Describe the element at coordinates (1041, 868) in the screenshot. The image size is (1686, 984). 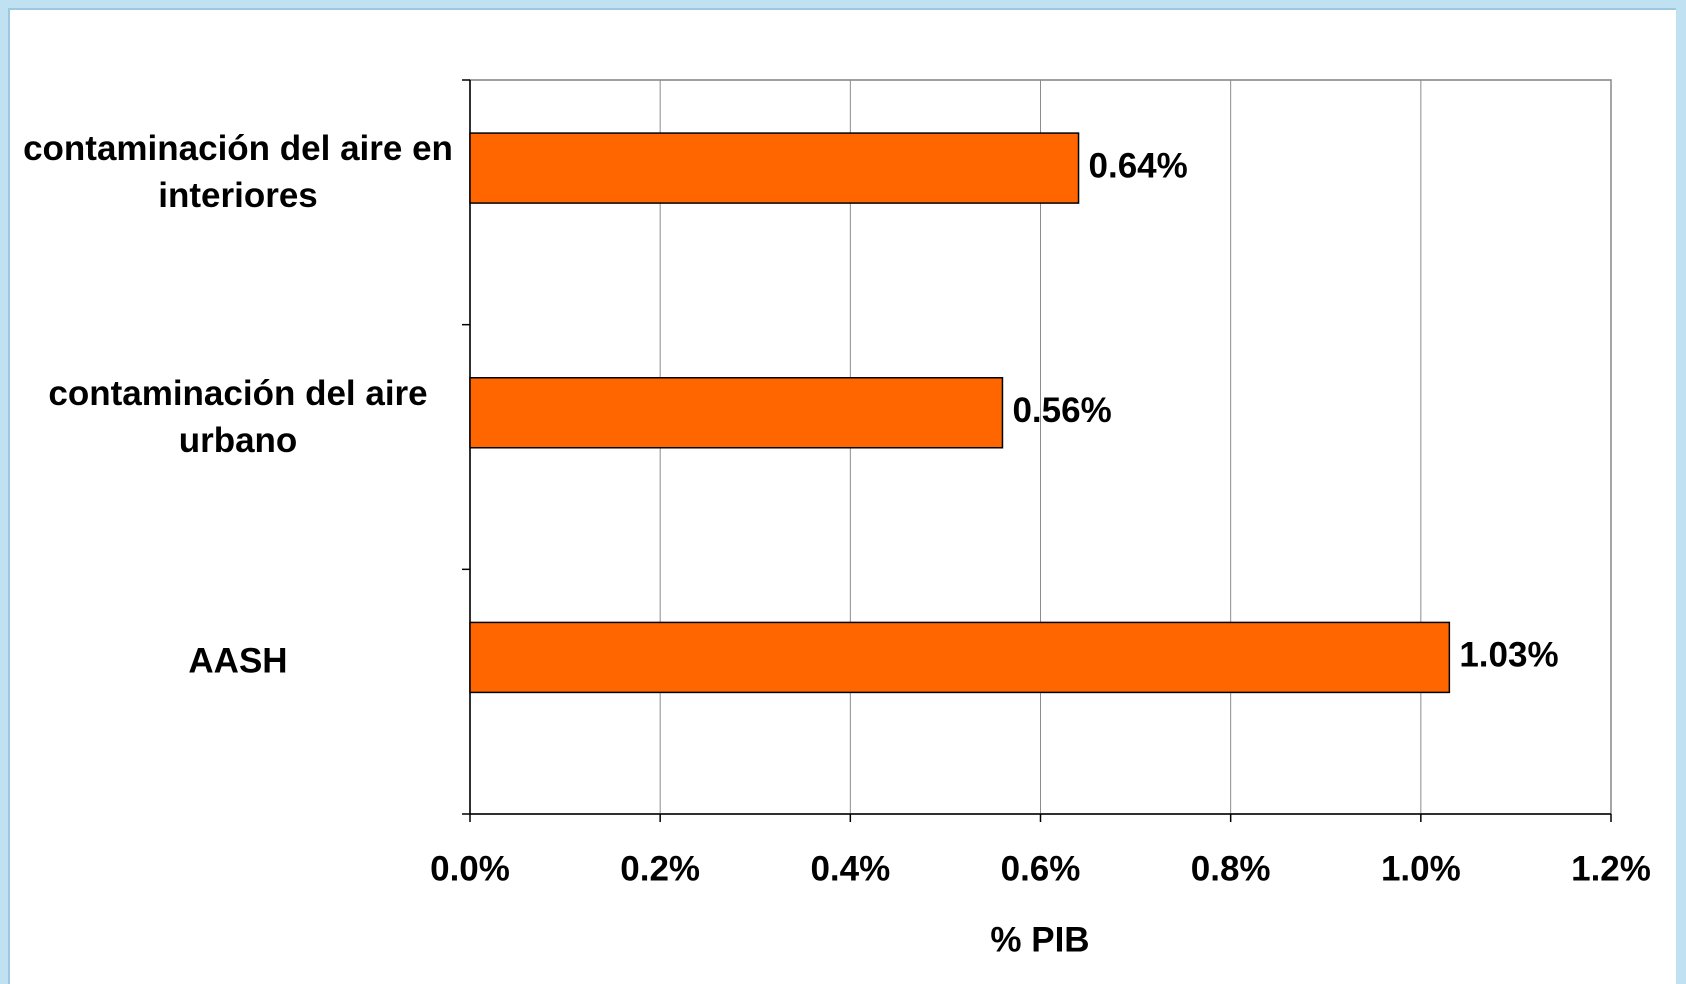
I see `x-tick-label: 0.6%` at that location.